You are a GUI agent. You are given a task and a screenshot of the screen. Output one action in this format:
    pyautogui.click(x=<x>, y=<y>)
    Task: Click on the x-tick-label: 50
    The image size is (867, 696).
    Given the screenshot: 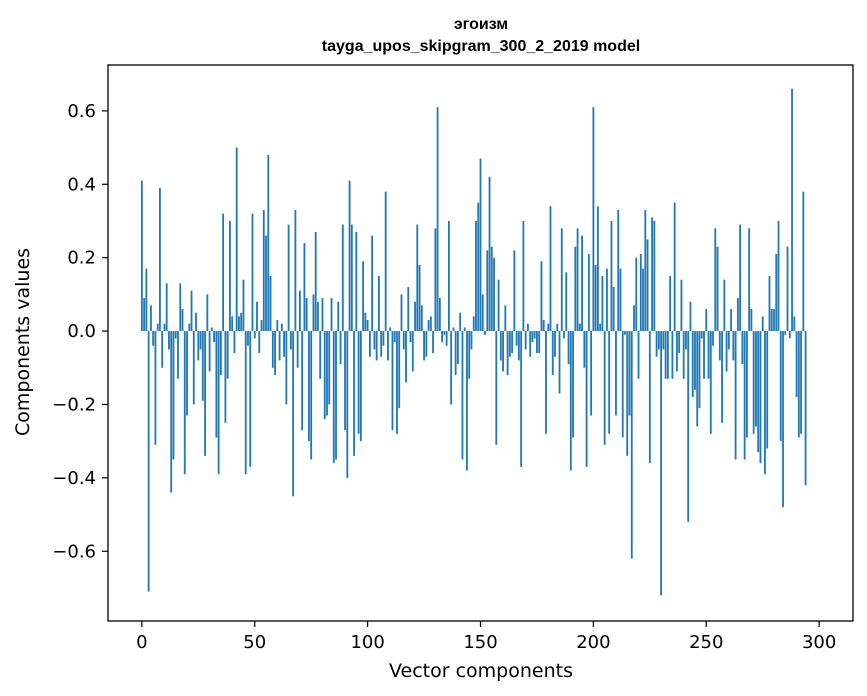 What is the action you would take?
    pyautogui.click(x=254, y=642)
    